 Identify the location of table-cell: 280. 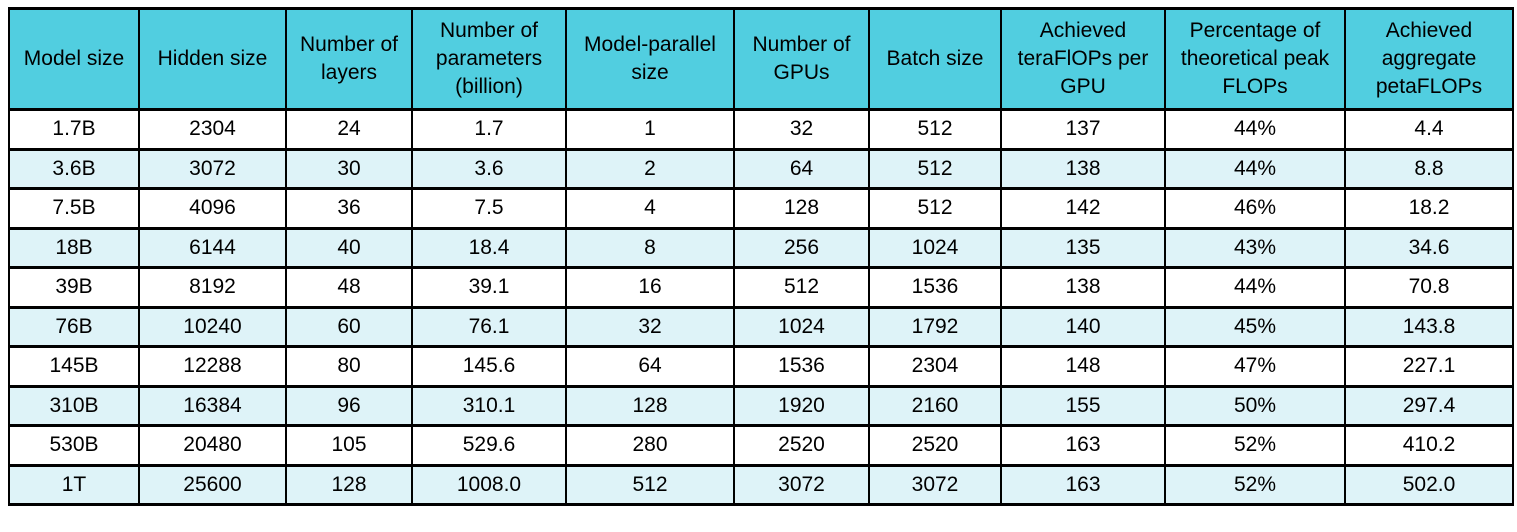
(650, 445).